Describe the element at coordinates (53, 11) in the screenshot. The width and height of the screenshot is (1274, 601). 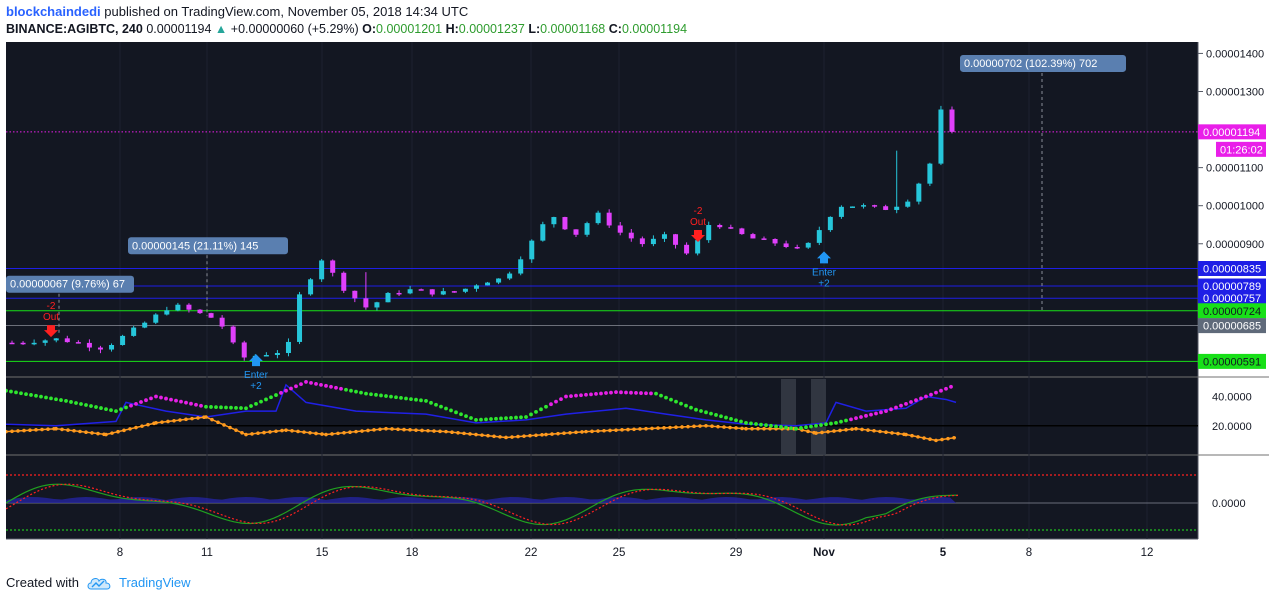
I see `author-link: blockchaindedi` at that location.